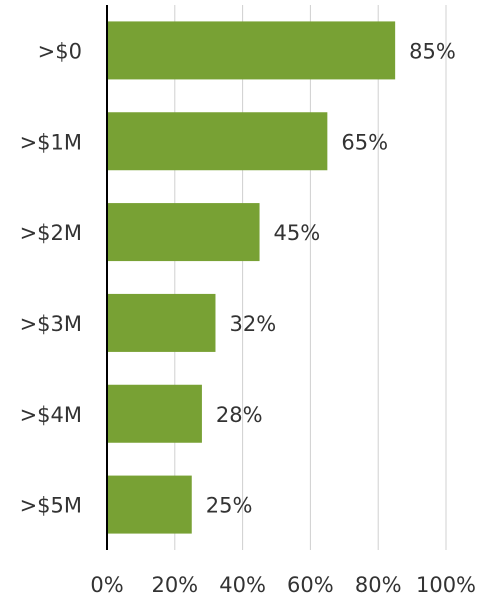 Image resolution: width=479 pixels, height=600 pixels. What do you see at coordinates (242, 585) in the screenshot?
I see `x-tick-label: 40%` at bounding box center [242, 585].